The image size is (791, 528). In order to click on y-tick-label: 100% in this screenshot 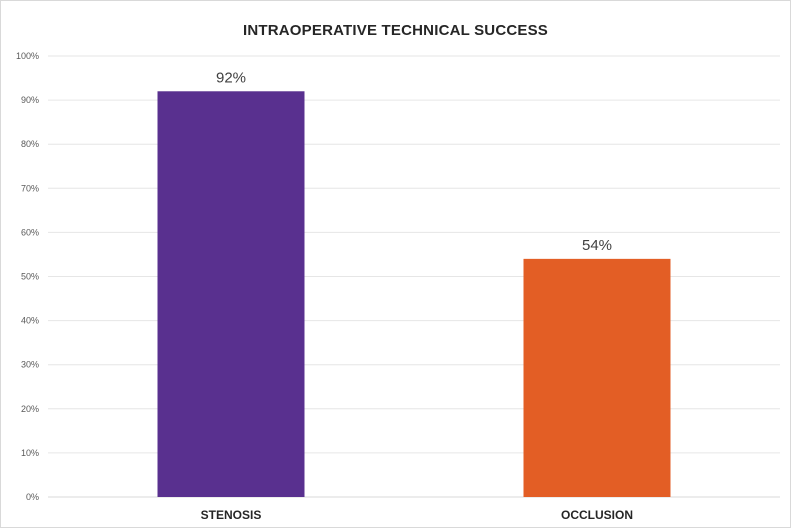, I will do `click(27, 56)`.